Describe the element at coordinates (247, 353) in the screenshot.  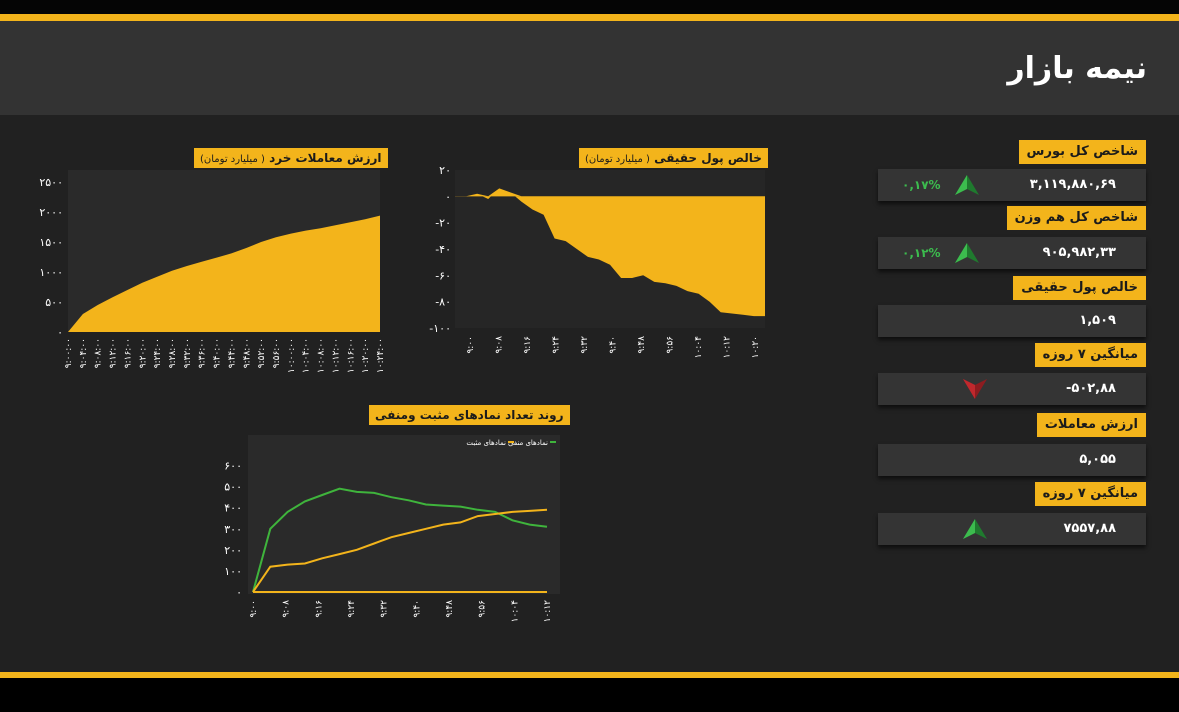
I see `x-tick-label: ۹:۴۸:۰۰` at that location.